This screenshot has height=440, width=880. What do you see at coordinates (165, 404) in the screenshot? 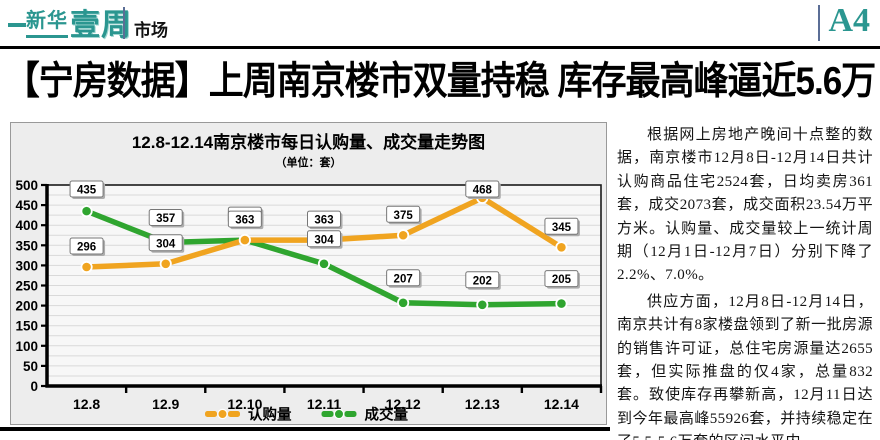
I see `svg-text: 12.9` at bounding box center [165, 404].